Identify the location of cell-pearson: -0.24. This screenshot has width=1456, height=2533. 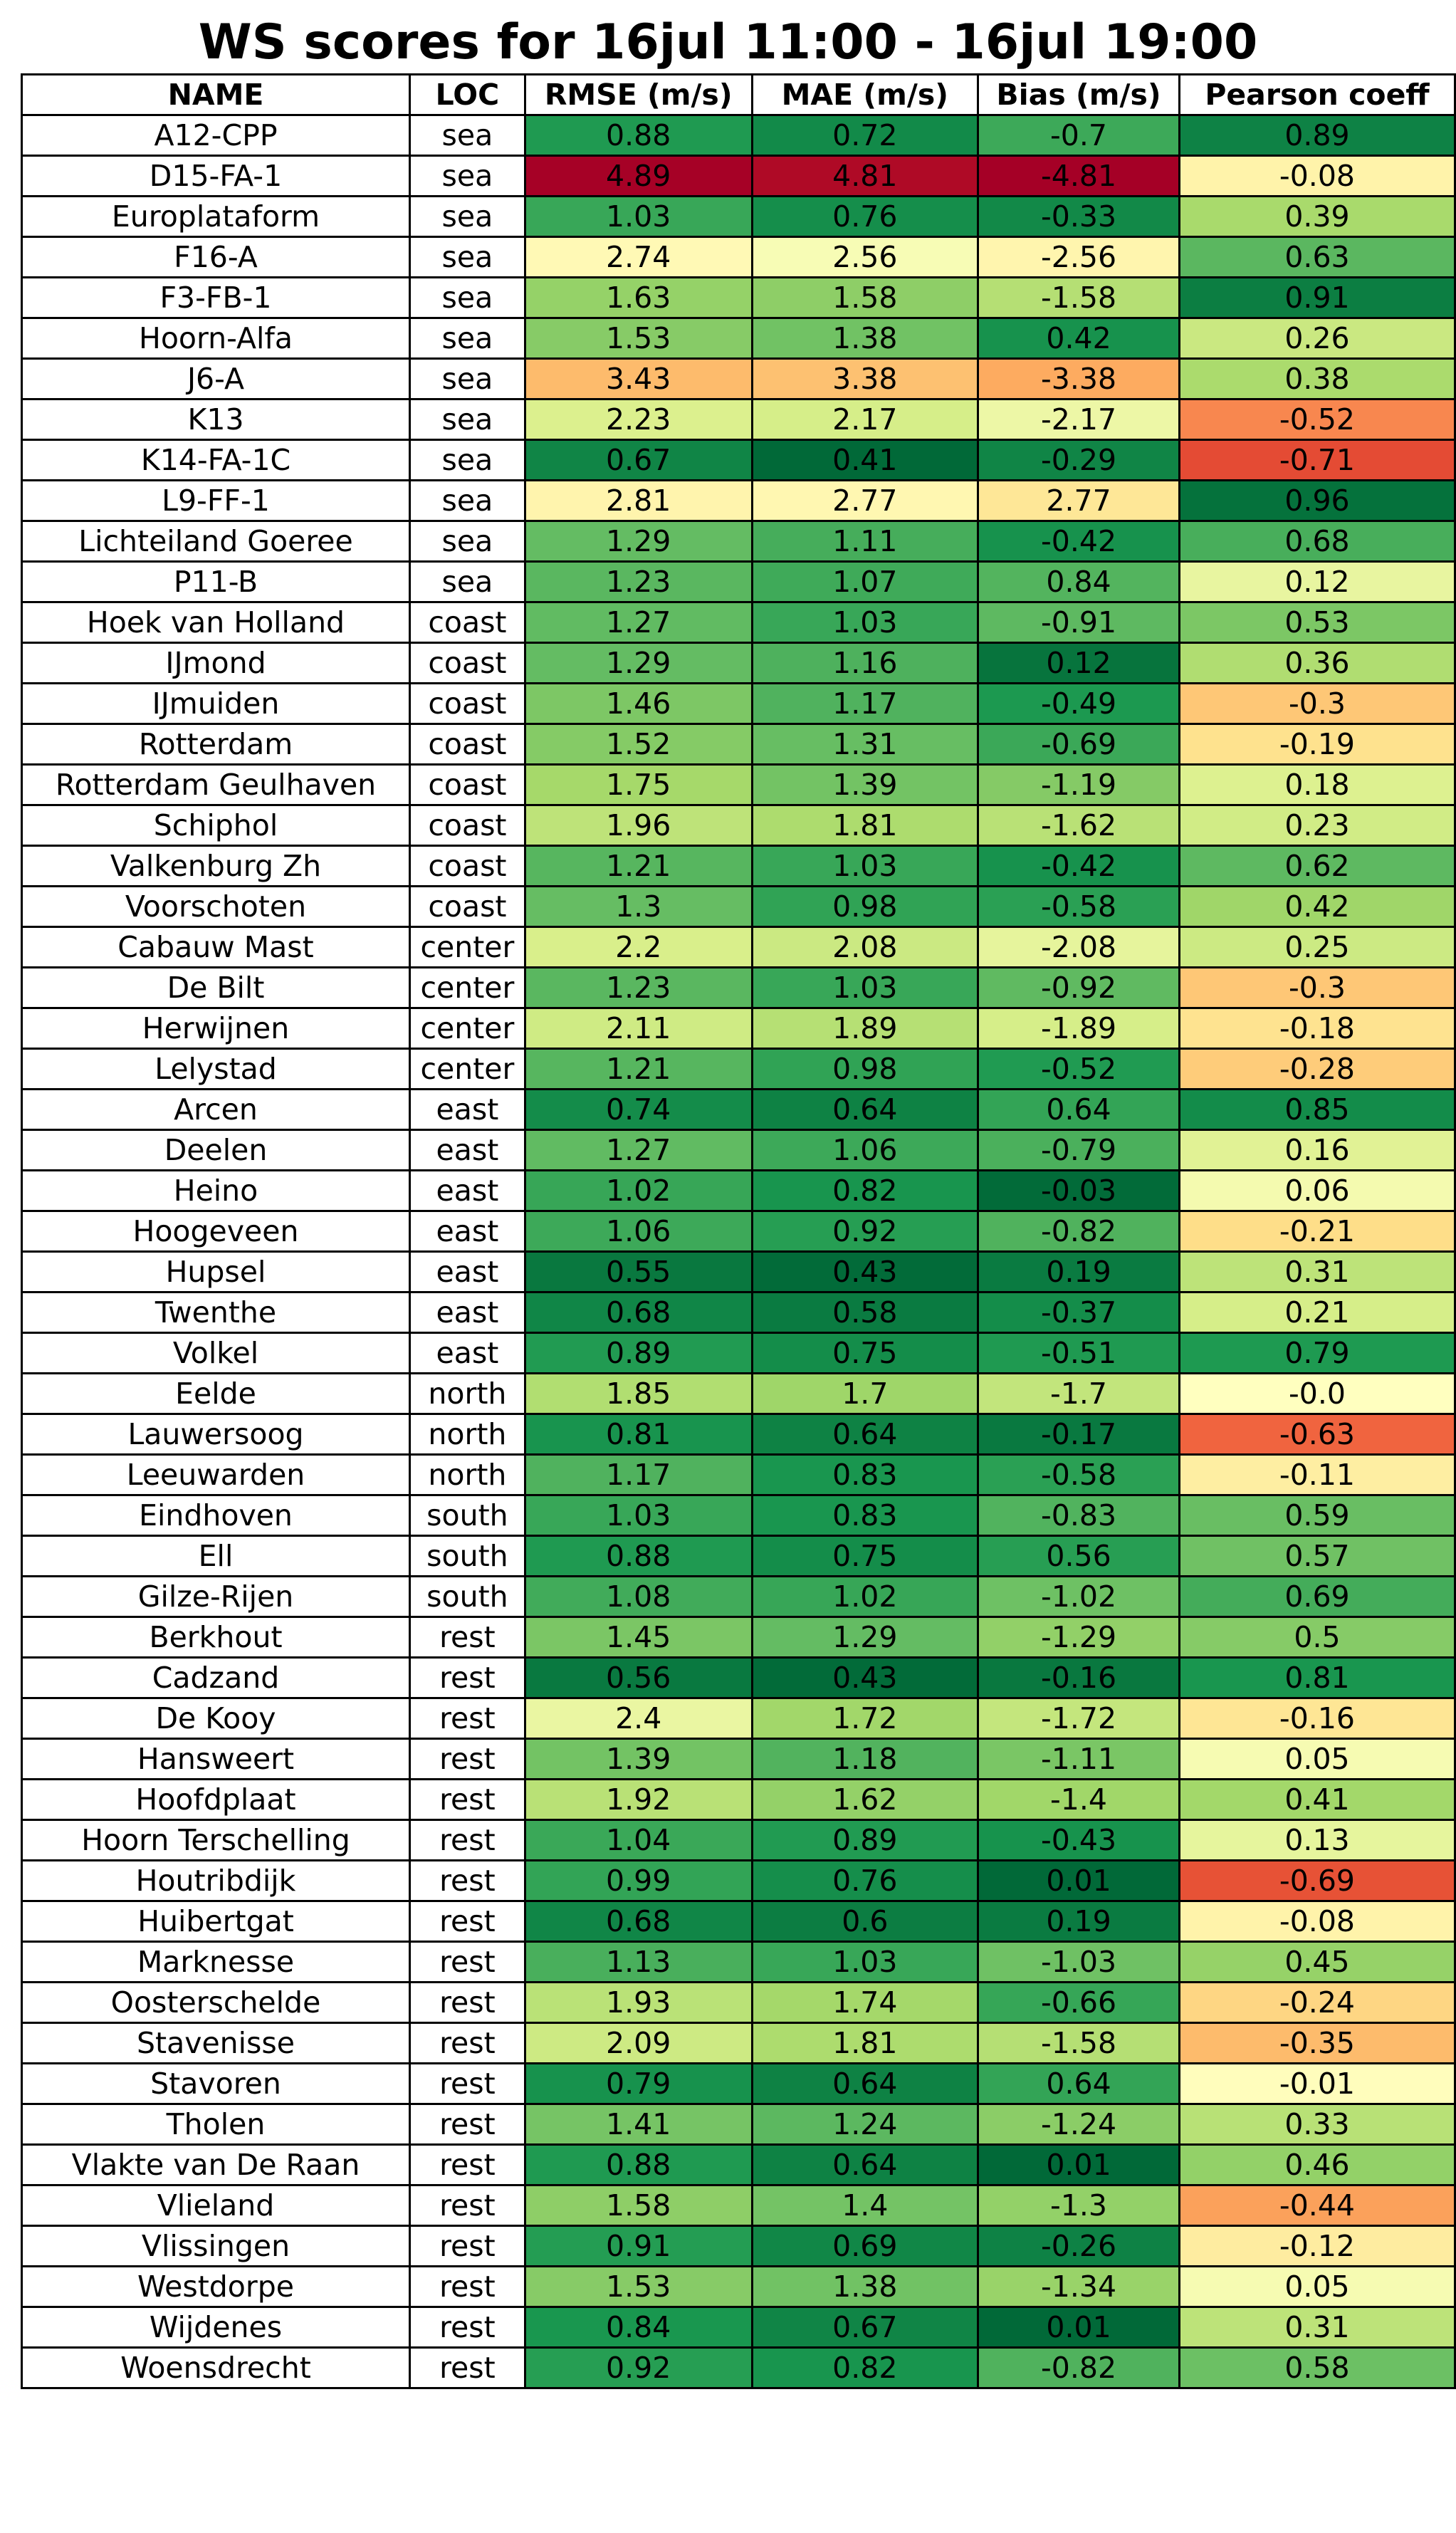
(1317, 2003).